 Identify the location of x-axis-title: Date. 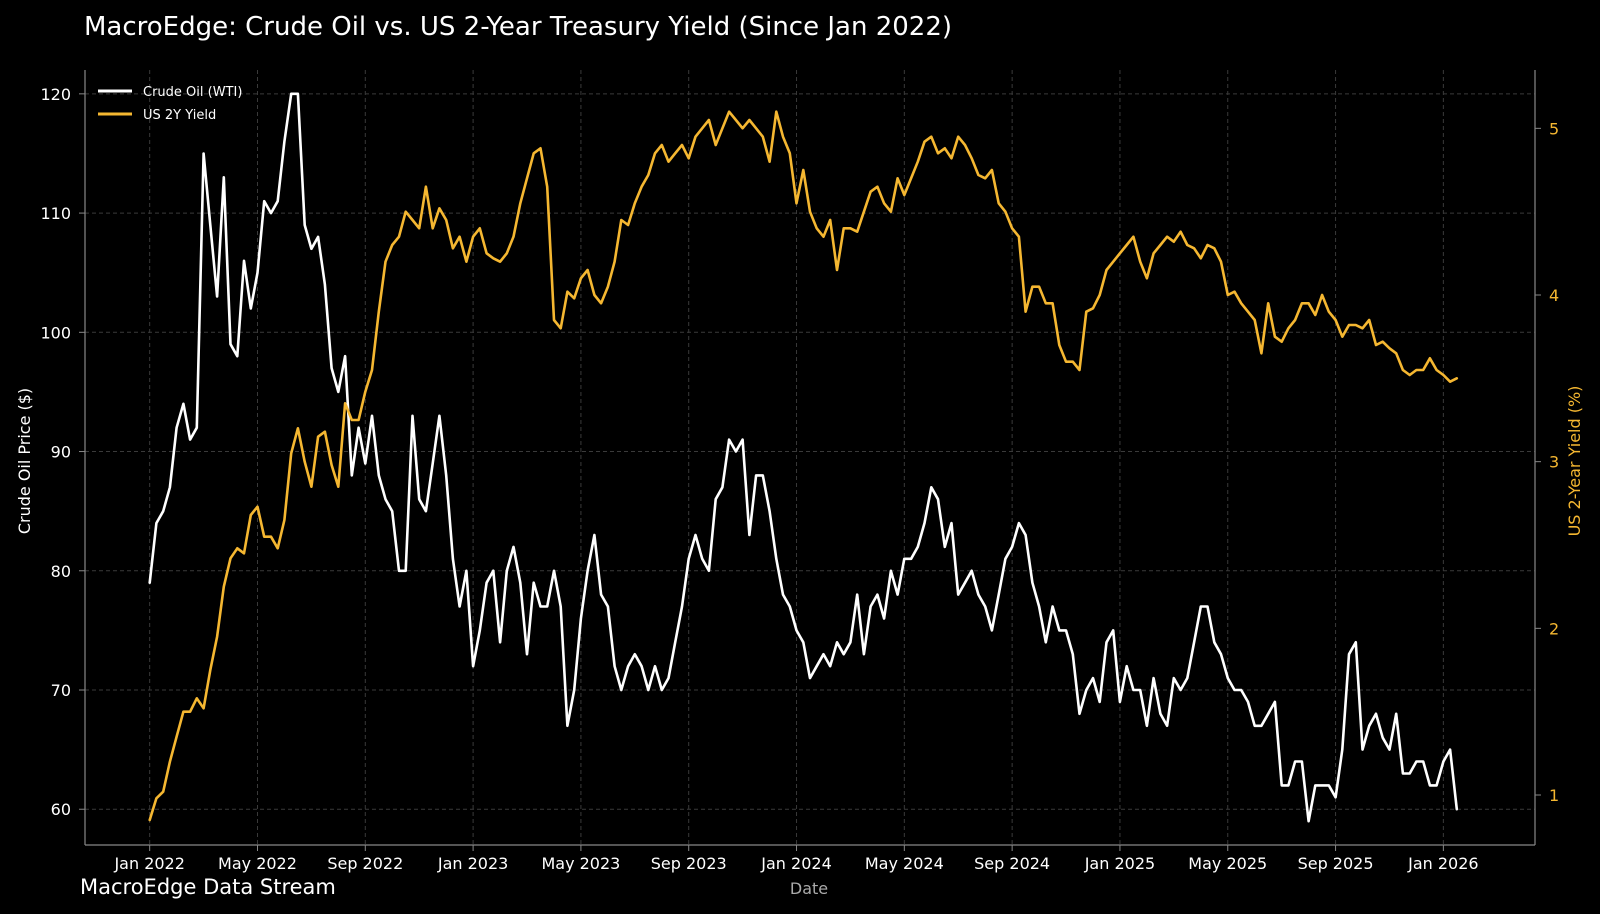
(809, 888).